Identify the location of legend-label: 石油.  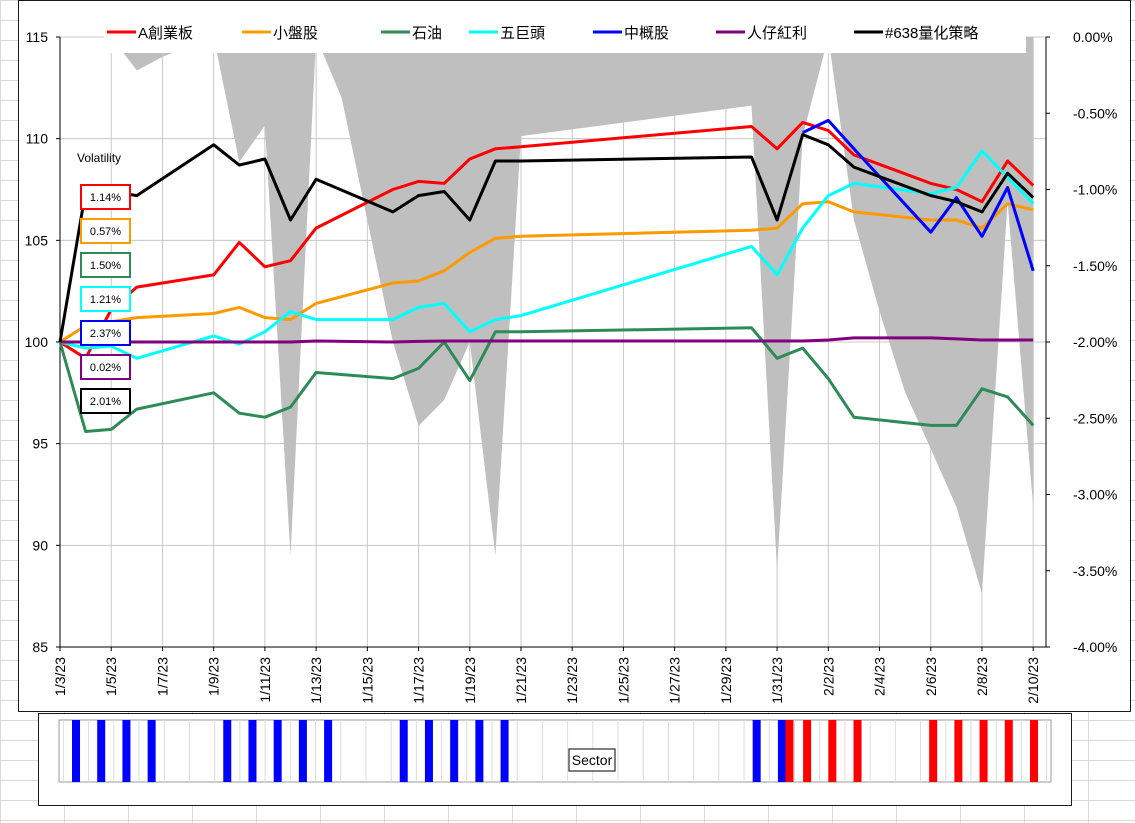
(427, 33).